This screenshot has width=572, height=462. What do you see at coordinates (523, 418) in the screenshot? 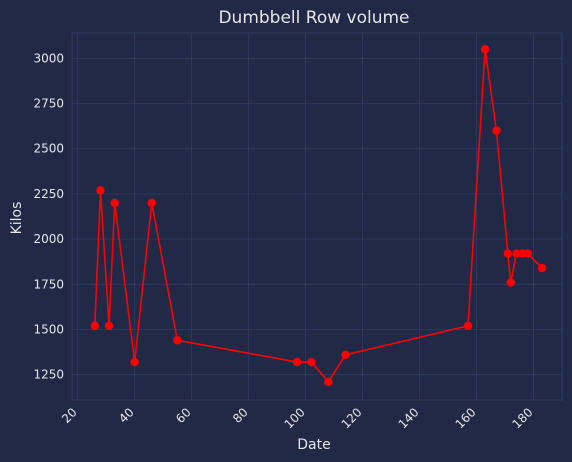
I see `x-tick-label: 180` at bounding box center [523, 418].